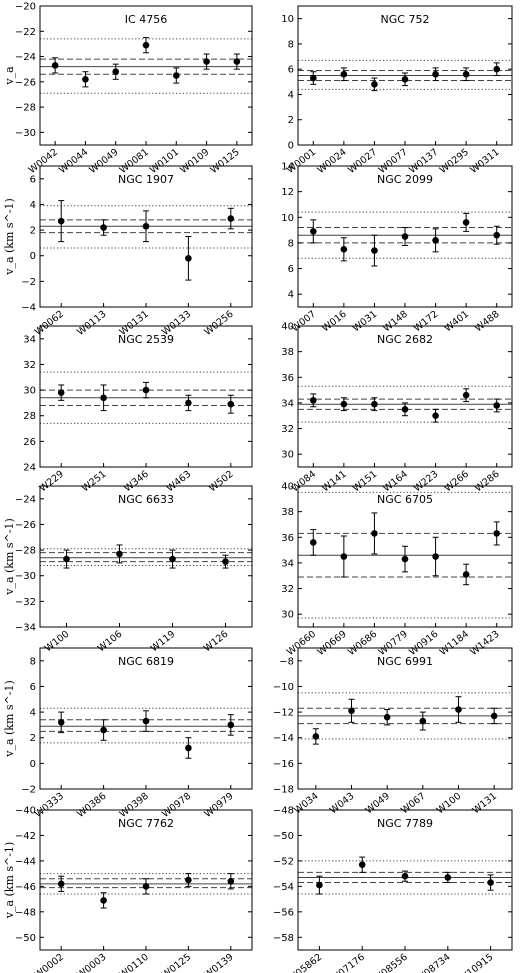  I want to click on y-tick-label: 10, so click(287, 218).